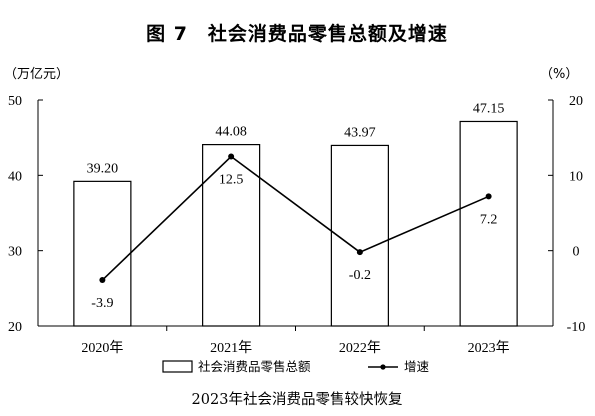 The width and height of the screenshot is (595, 416). What do you see at coordinates (576, 176) in the screenshot?
I see `right-tick-label: 10` at bounding box center [576, 176].